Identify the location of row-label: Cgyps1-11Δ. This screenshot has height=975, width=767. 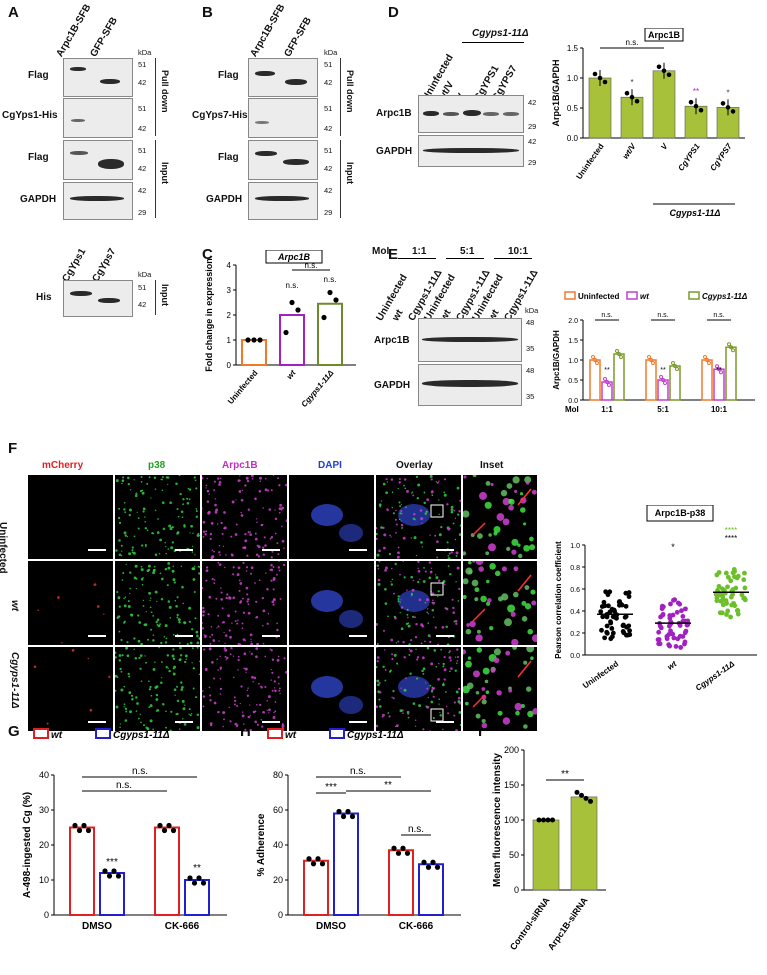
(14, 680).